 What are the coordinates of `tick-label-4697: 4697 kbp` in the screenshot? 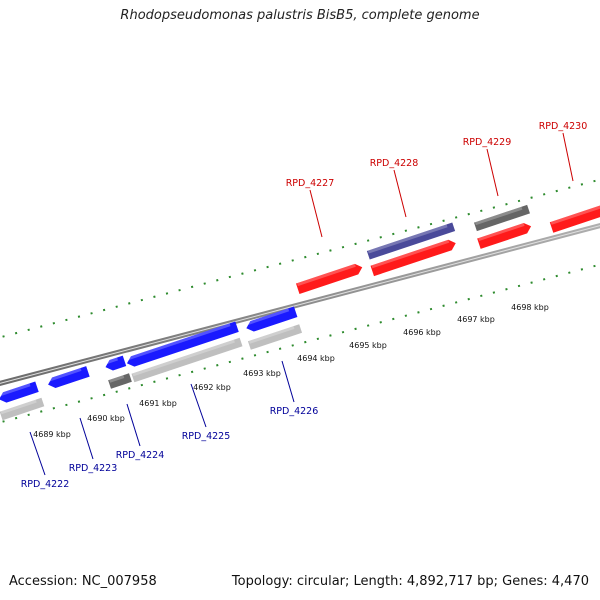 It's located at (476, 319).